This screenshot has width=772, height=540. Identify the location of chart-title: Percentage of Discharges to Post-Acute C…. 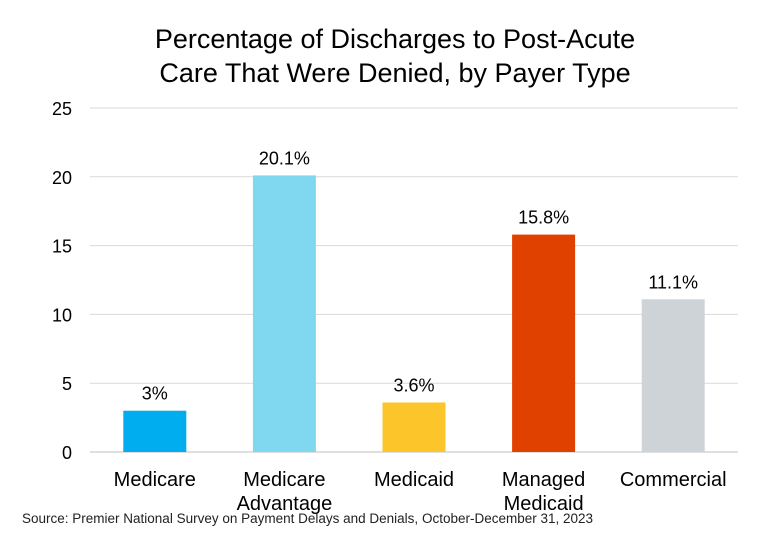
(386, 56).